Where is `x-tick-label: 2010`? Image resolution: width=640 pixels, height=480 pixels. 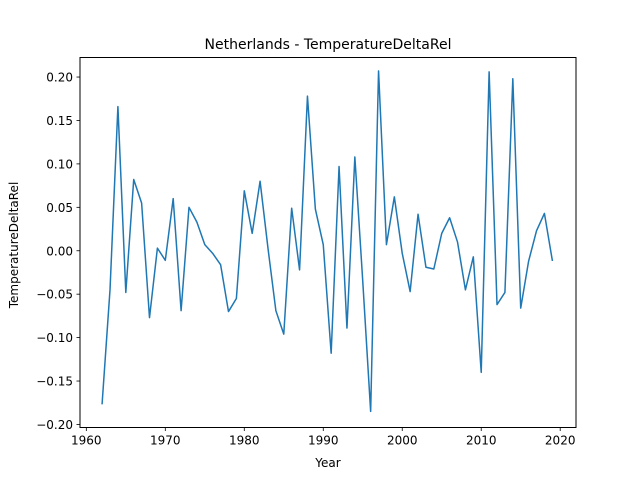 x-tick-label: 2010 is located at coordinates (481, 441).